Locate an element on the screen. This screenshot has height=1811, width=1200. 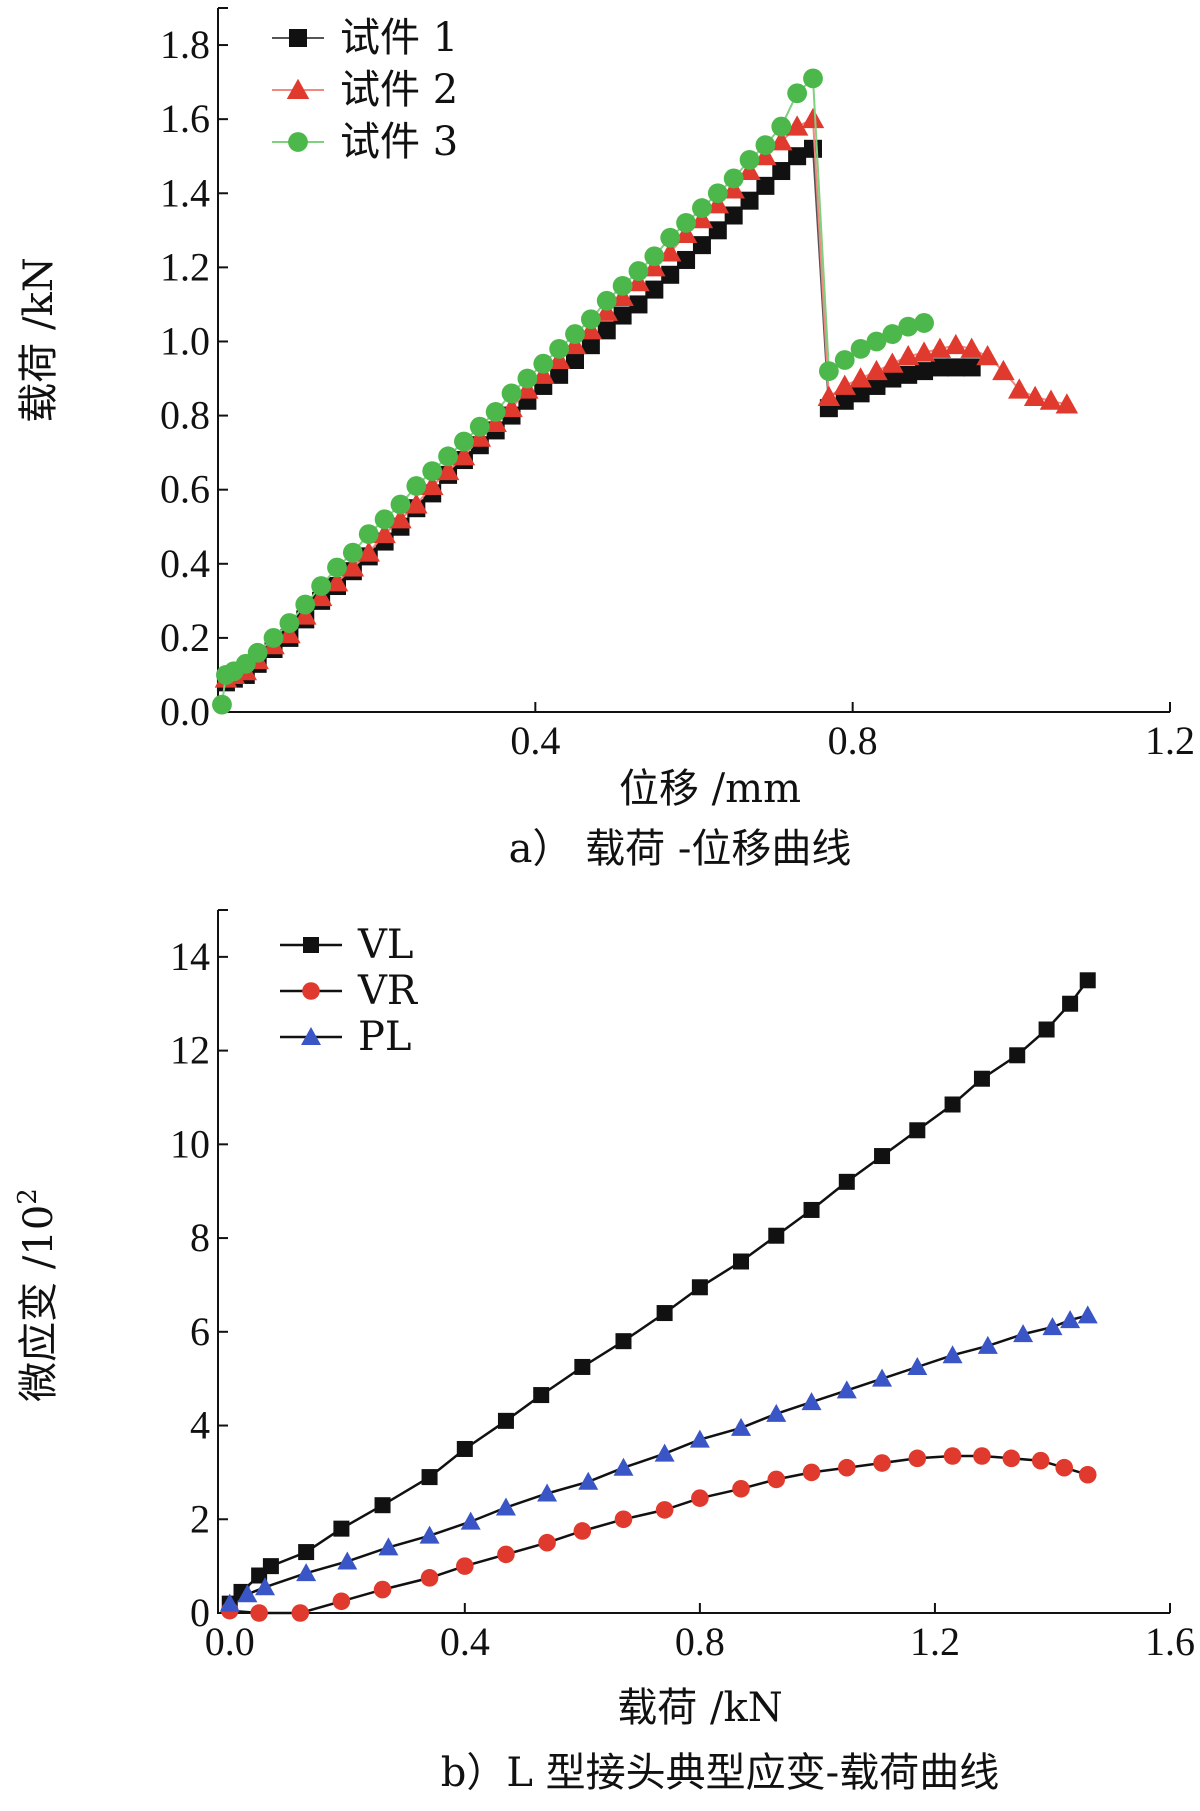
y-tick-label-1: 8 is located at coordinates (200, 1237).